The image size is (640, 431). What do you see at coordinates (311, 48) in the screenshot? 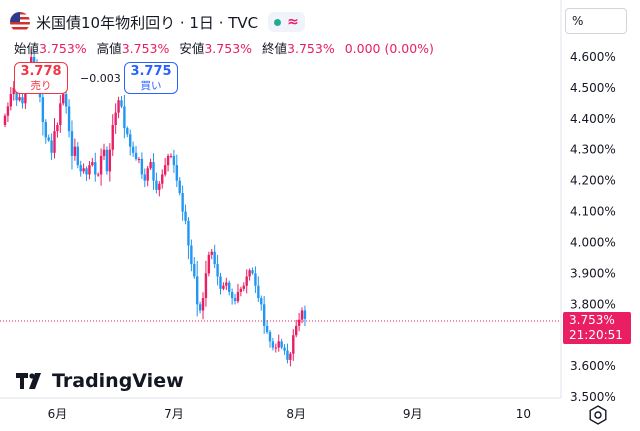
I see `close-value: 3.753%` at bounding box center [311, 48].